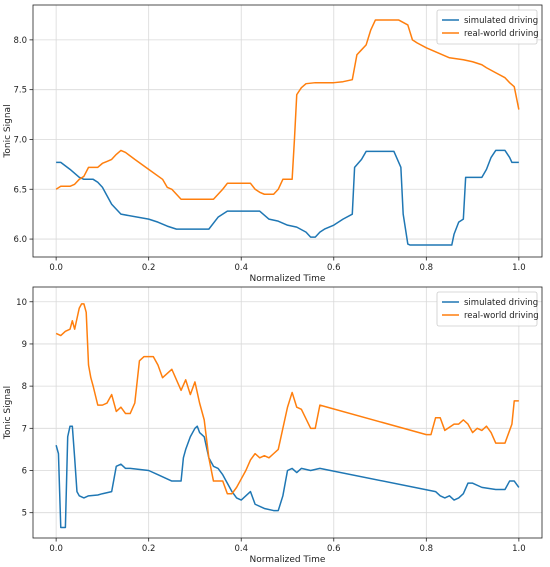 This screenshot has width=550, height=567. I want to click on y-tick-label: 7.5, so click(20, 91).